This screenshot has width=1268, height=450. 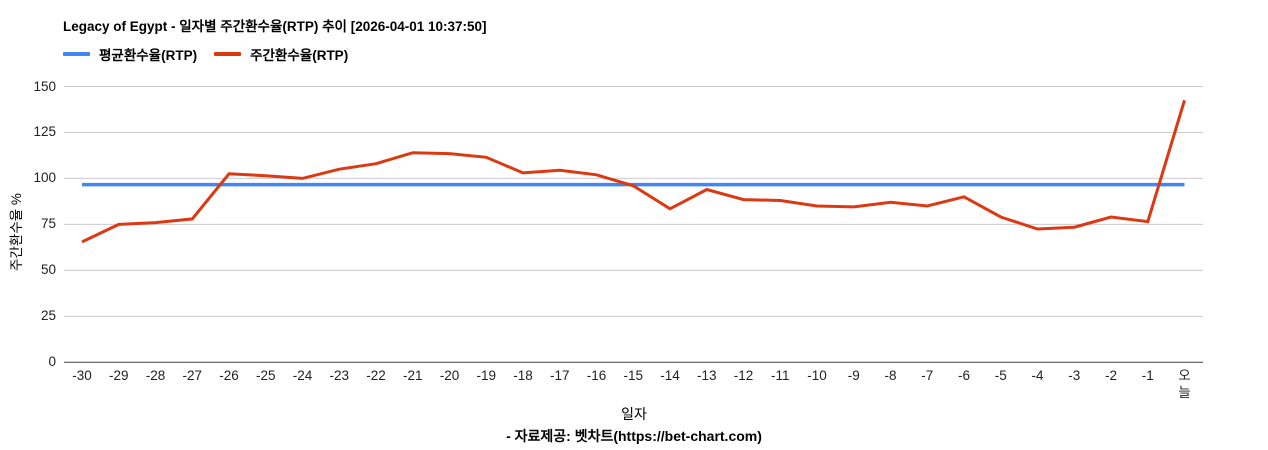 What do you see at coordinates (634, 436) in the screenshot?
I see `data-source-credit: - 자료제공: 벳차트(https://bet-chart.com)` at bounding box center [634, 436].